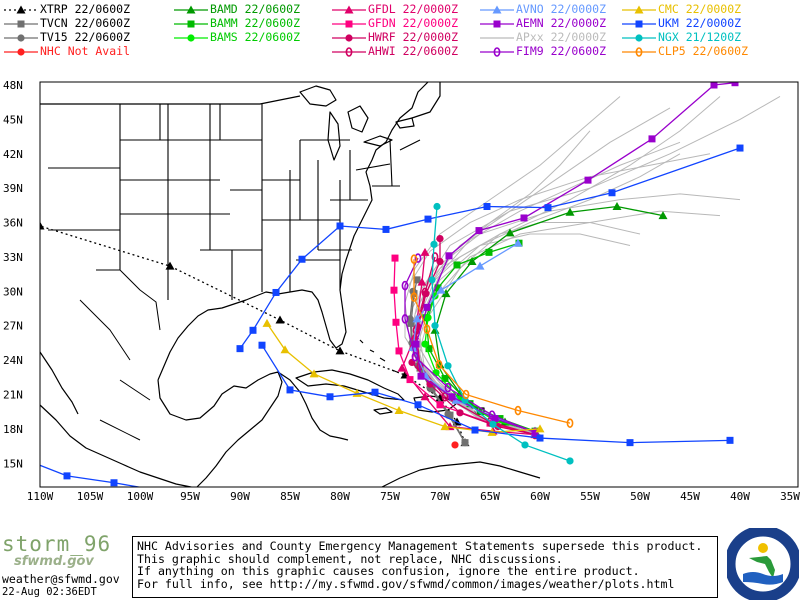  I want to click on track-line, so click(492, 341).